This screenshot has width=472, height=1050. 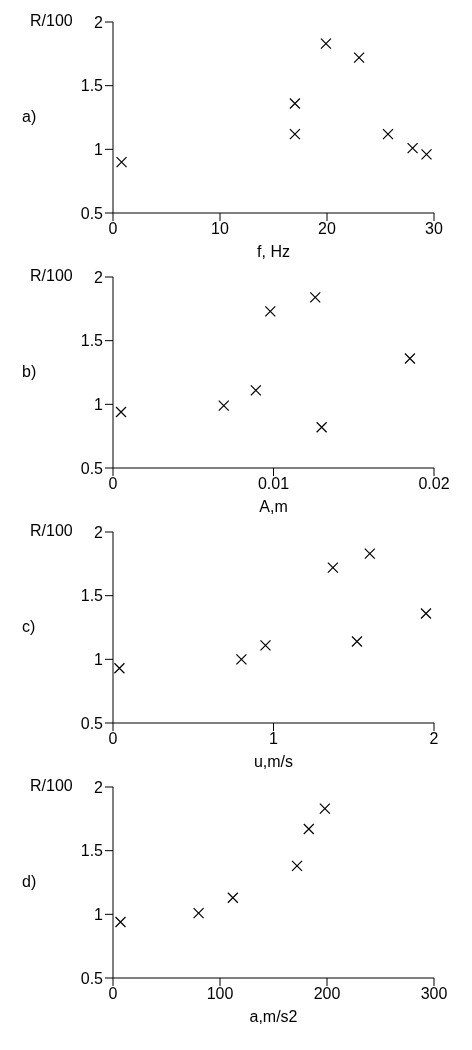 I want to click on x-tick-label: 100, so click(x=220, y=994).